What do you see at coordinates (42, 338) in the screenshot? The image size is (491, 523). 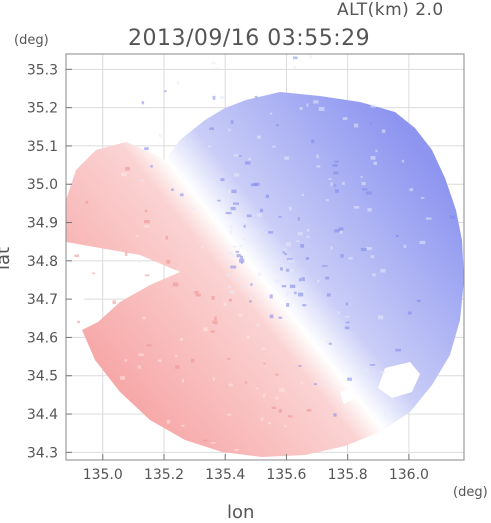 I see `y-tick-label: 34.6` at bounding box center [42, 338].